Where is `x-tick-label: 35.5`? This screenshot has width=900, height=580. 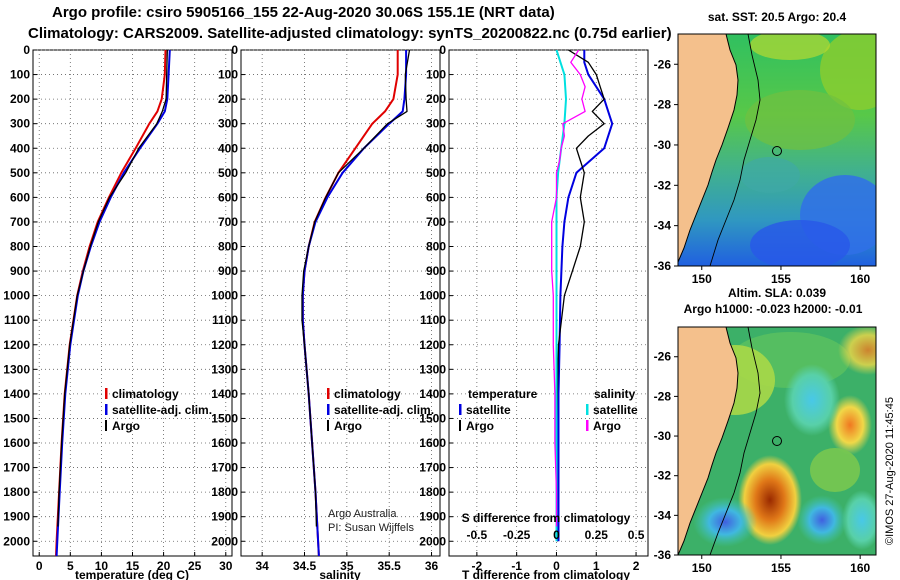
x-tick-label: 35.5 is located at coordinates (390, 566).